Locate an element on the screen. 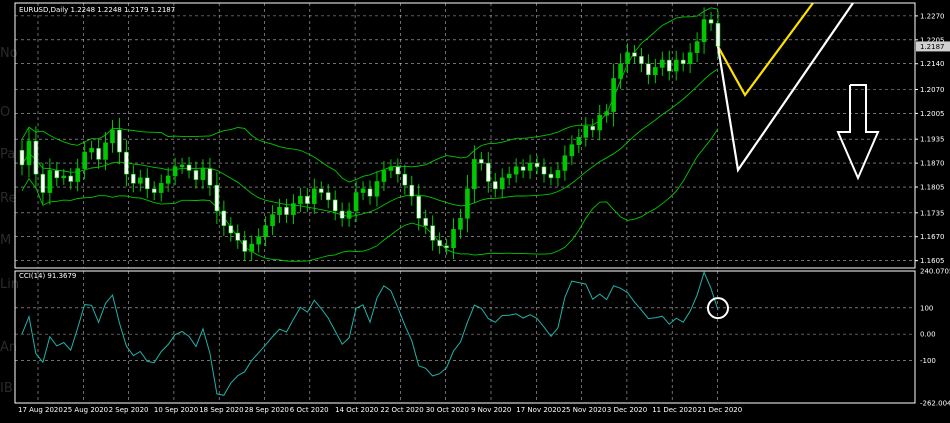 This screenshot has width=950, height=423. cci-highlight-circle is located at coordinates (718, 308).